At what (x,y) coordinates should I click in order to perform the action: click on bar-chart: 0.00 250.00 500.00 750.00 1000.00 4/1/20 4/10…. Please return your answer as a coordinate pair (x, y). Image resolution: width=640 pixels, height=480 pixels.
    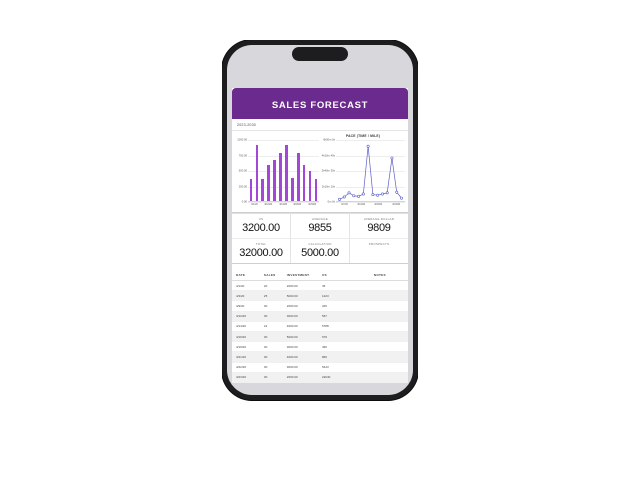
    Looking at the image, I should click on (278, 169).